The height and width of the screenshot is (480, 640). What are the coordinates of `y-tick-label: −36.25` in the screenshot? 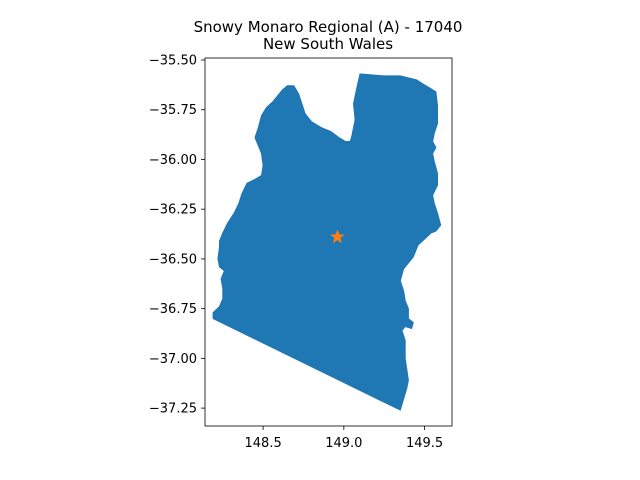 It's located at (173, 210).